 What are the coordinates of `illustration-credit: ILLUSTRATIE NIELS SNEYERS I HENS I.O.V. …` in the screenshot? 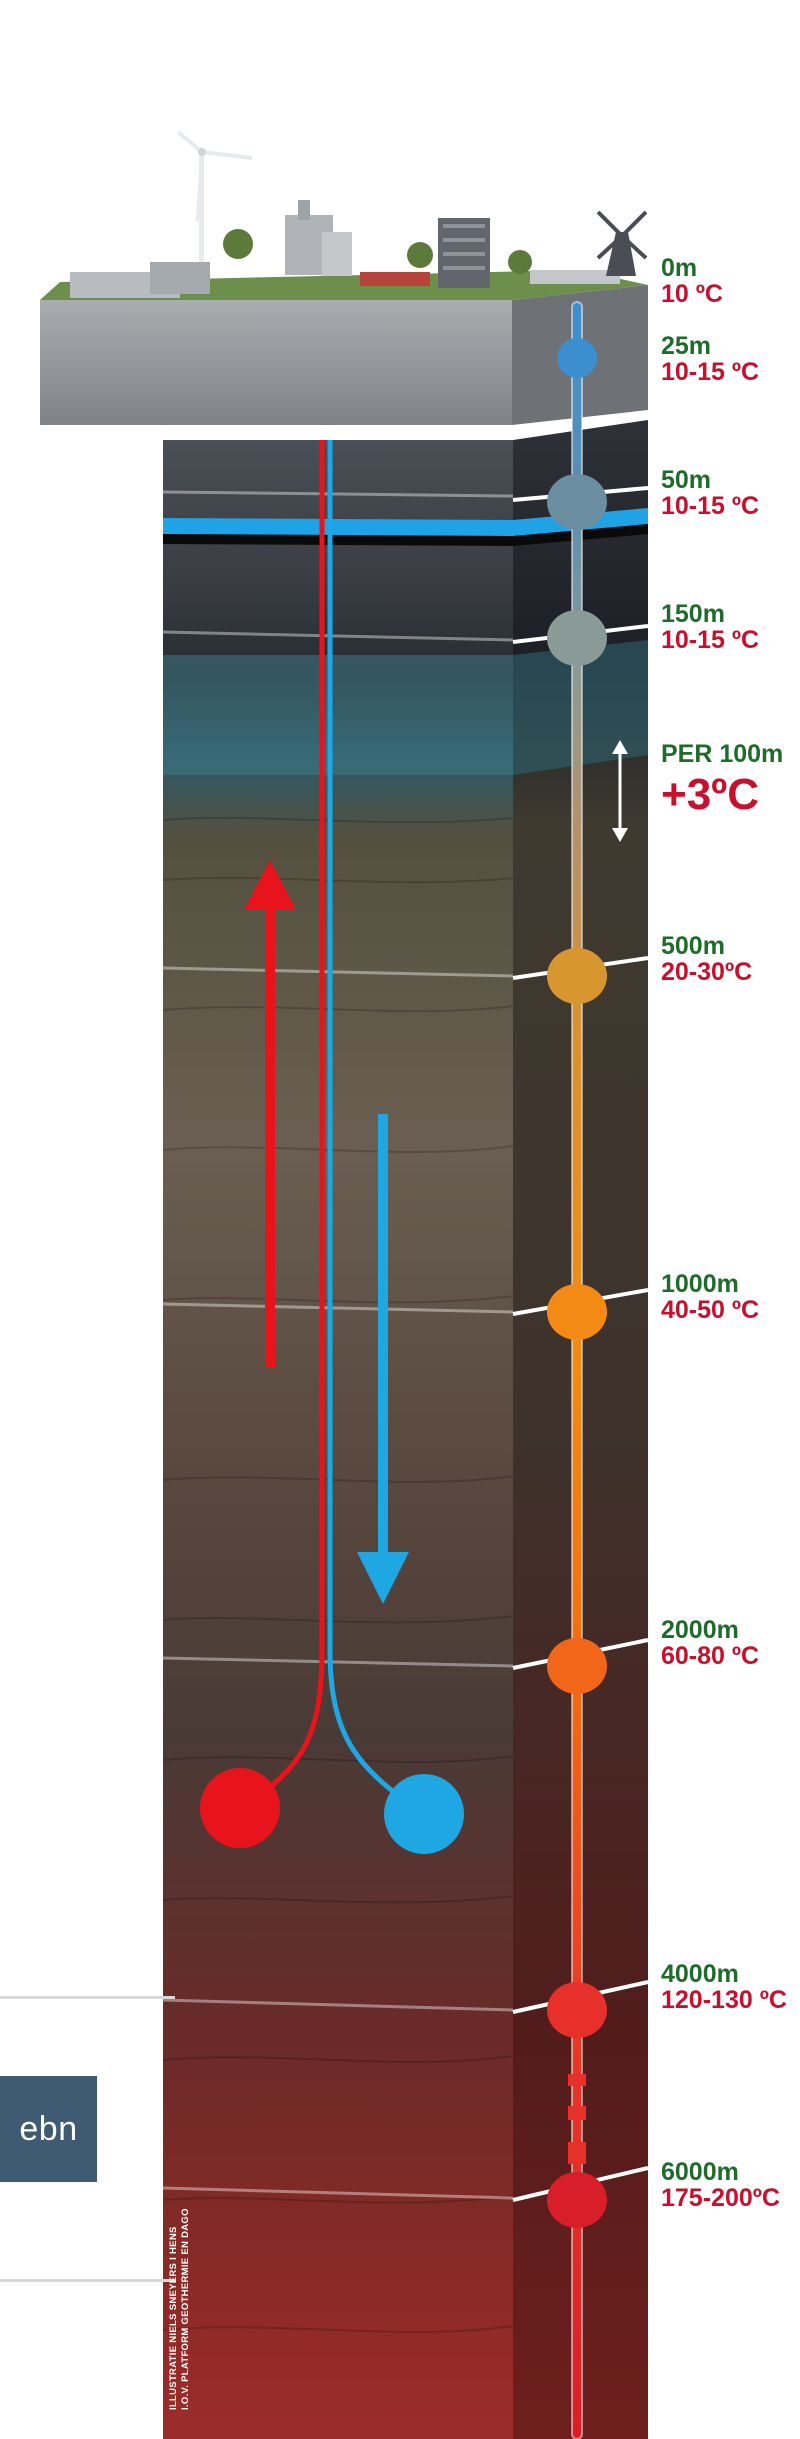 It's located at (179, 2309).